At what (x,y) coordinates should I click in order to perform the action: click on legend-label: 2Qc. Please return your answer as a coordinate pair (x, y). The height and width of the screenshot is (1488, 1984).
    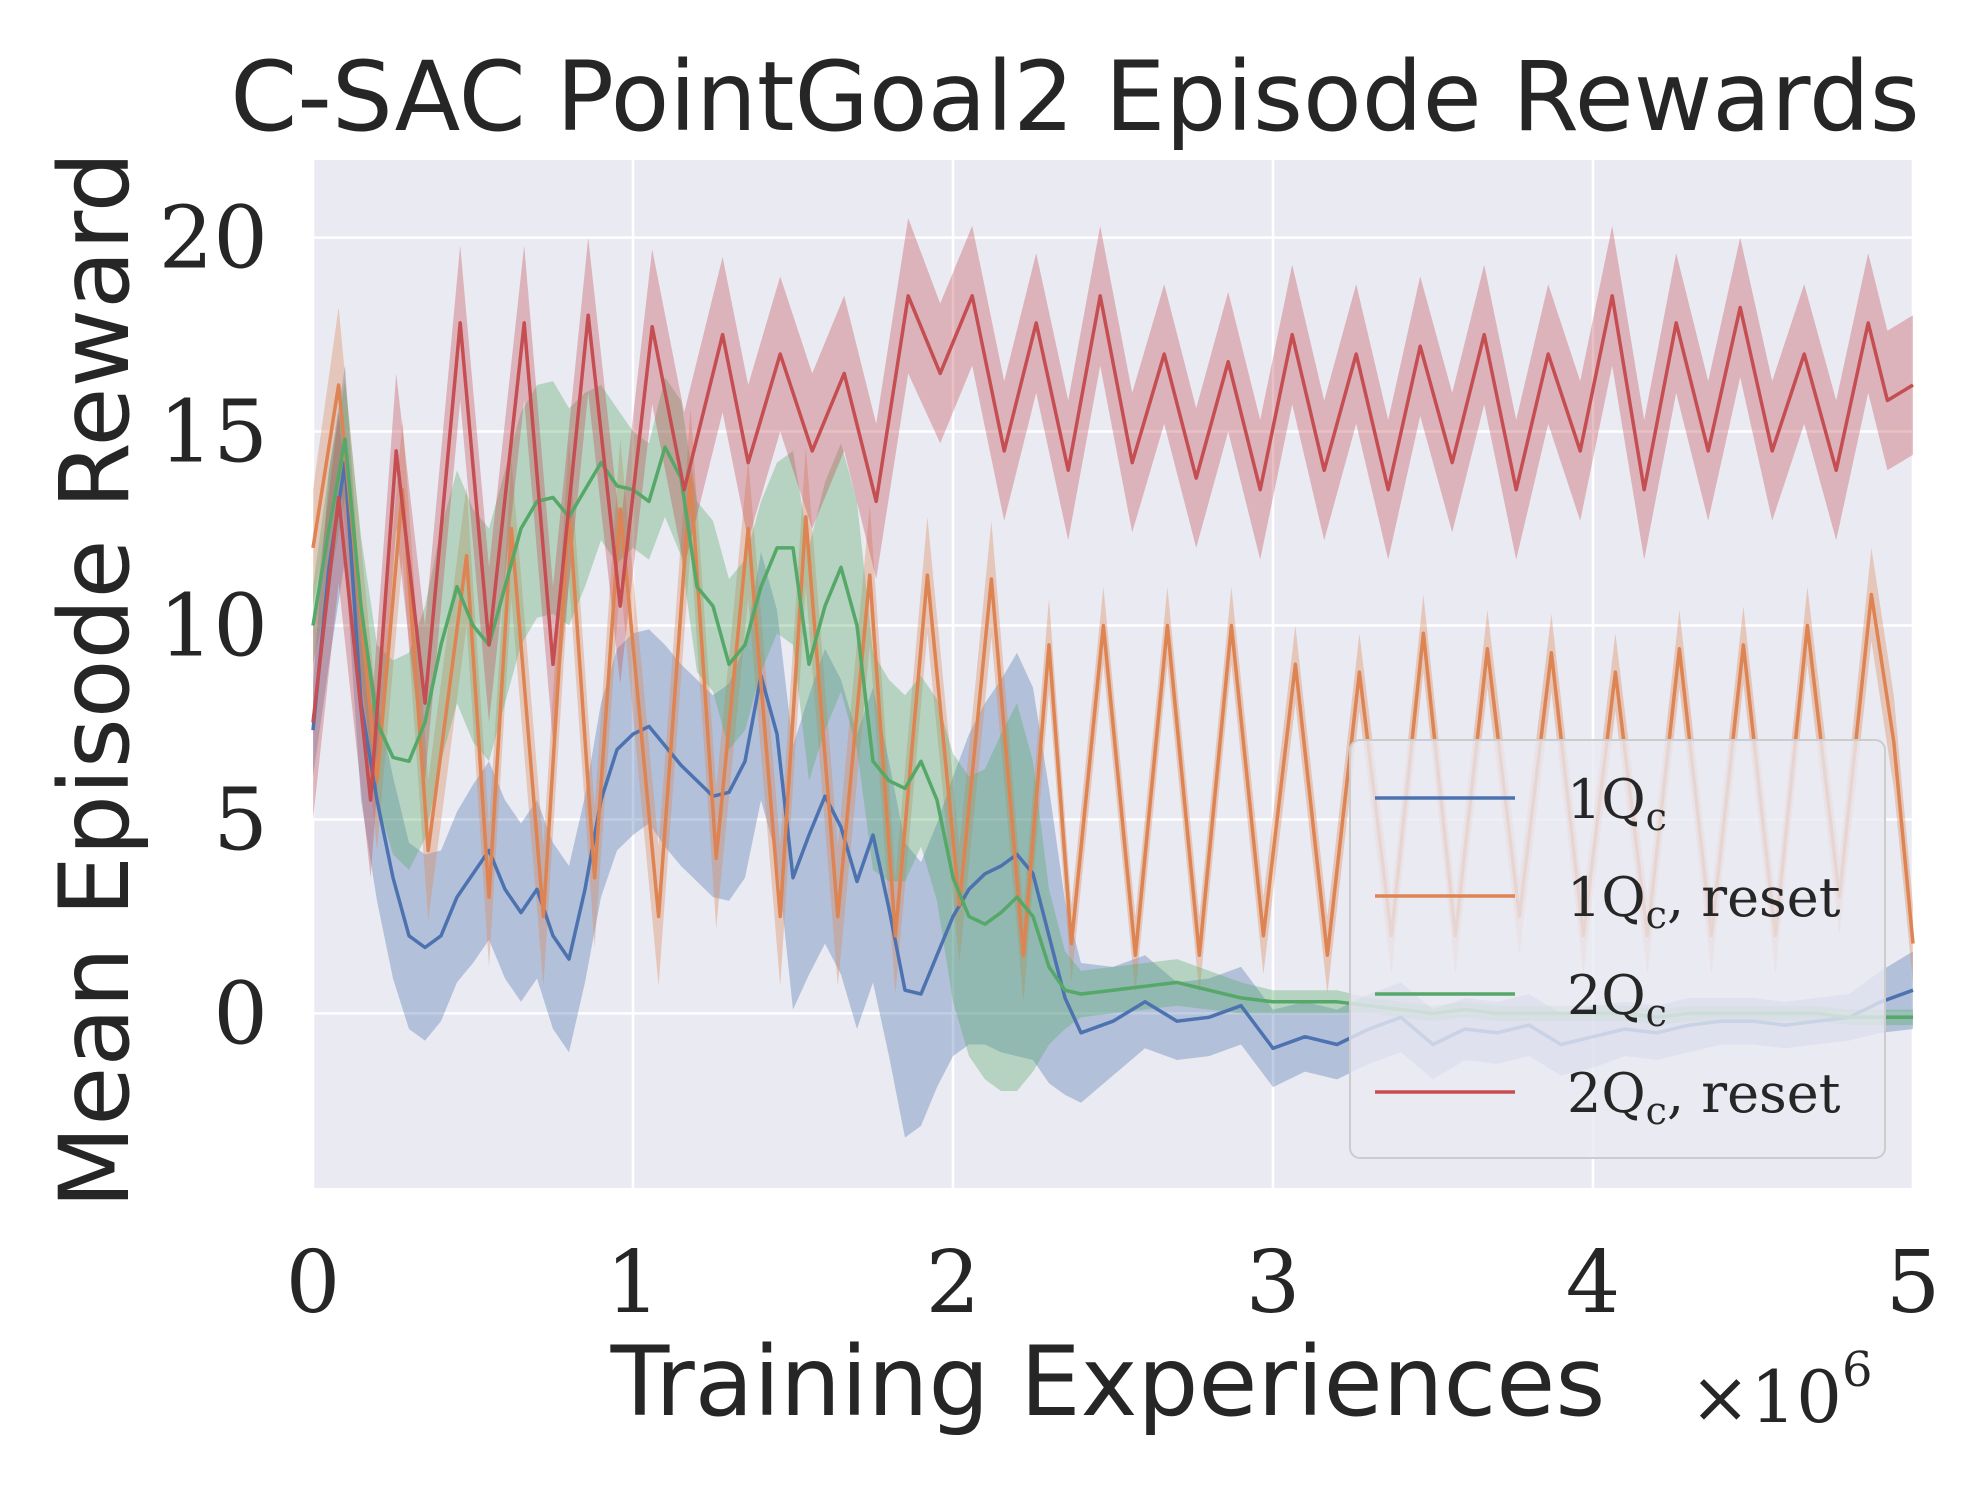
    Looking at the image, I should click on (1617, 999).